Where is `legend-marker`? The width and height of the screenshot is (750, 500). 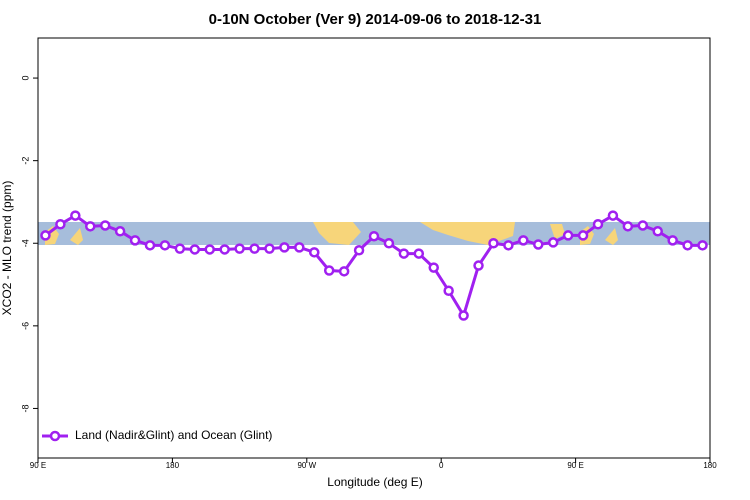 legend-marker is located at coordinates (55, 436).